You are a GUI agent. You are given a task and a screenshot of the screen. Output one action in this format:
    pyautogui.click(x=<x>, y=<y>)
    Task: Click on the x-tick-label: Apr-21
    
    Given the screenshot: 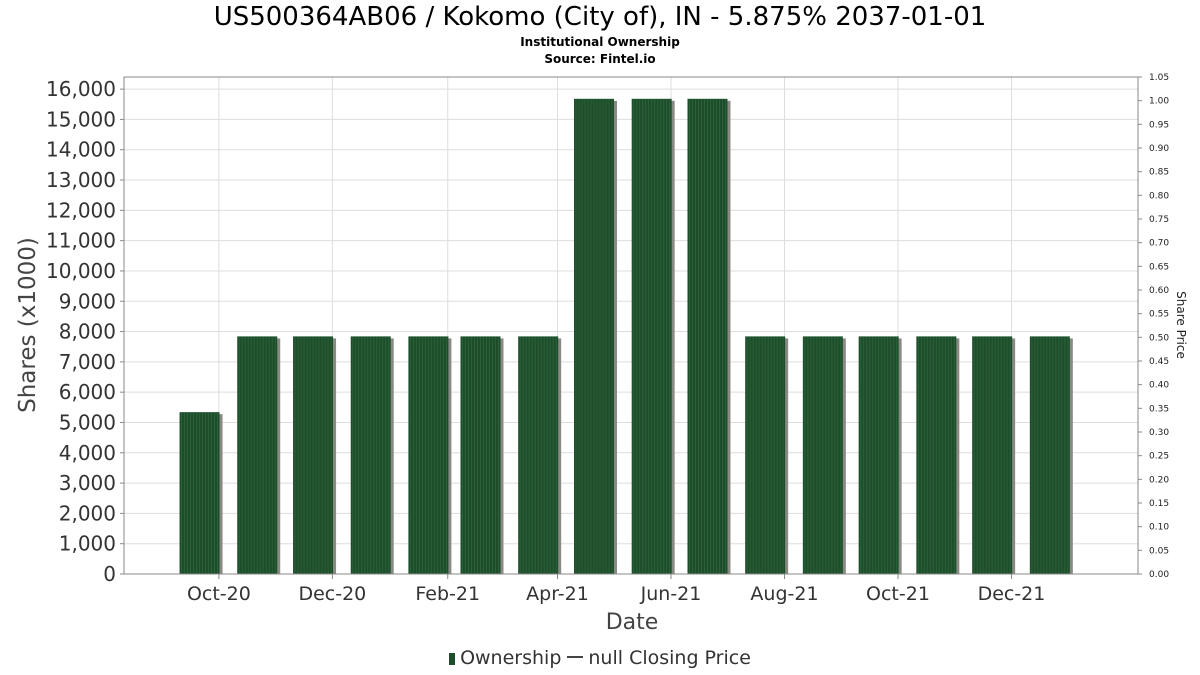 What is the action you would take?
    pyautogui.click(x=557, y=594)
    